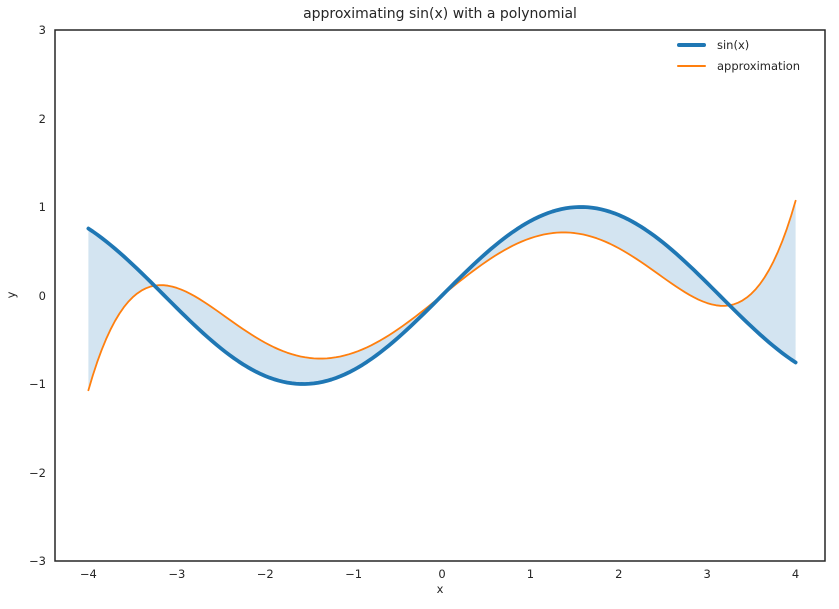 The image size is (839, 609). Describe the element at coordinates (11, 295) in the screenshot. I see `y-axis-label: y` at that location.